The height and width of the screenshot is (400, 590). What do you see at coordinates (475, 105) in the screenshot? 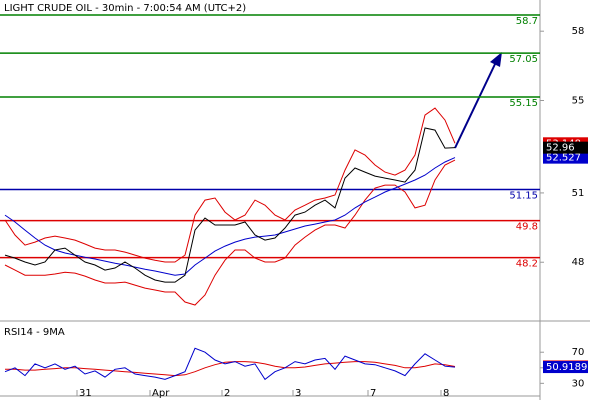
I see `projection-arrow` at bounding box center [475, 105].